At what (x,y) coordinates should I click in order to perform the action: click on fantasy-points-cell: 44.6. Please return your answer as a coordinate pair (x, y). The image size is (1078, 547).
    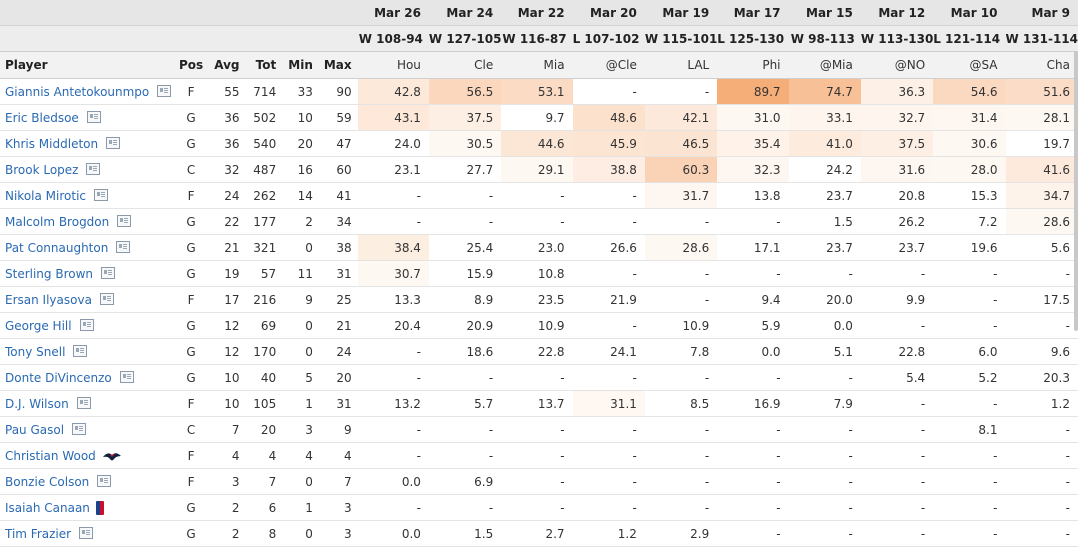
    Looking at the image, I should click on (537, 143).